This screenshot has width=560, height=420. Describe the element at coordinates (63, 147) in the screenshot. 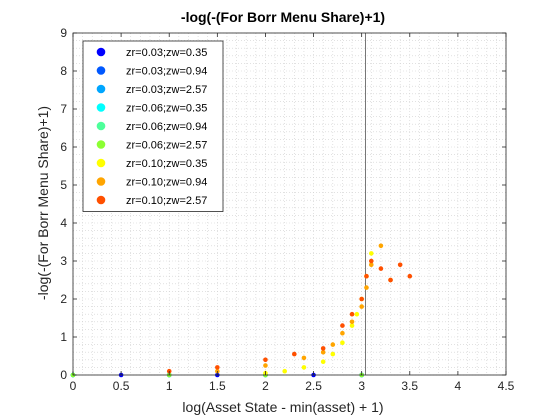

I see `y-tick-label: 6` at that location.